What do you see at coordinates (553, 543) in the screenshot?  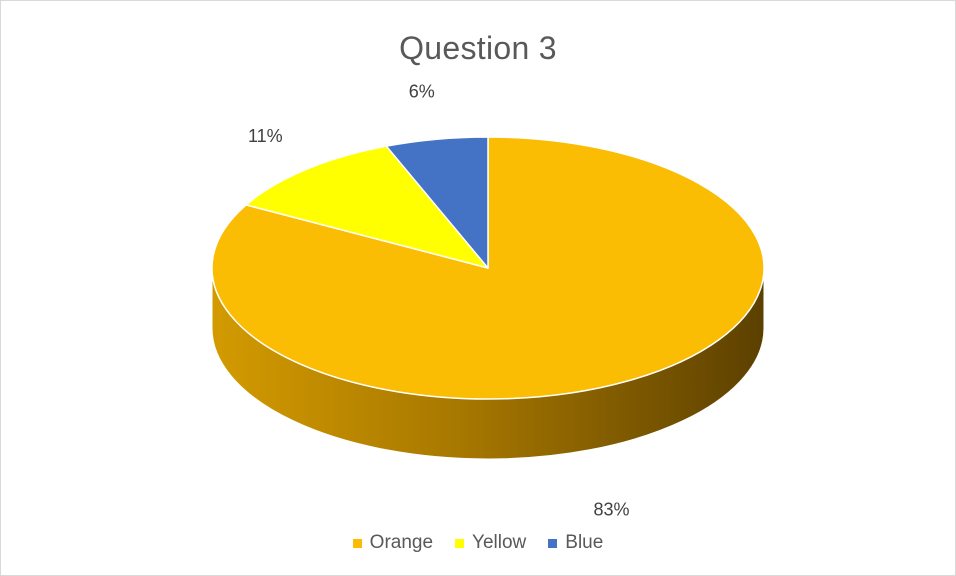 I see `legend-swatch-blue` at bounding box center [553, 543].